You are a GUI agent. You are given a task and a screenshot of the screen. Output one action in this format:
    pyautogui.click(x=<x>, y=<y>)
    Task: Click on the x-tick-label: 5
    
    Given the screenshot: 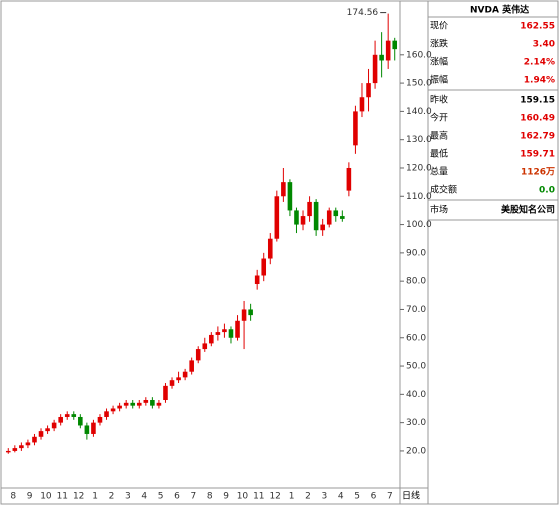 What is the action you would take?
    pyautogui.click(x=357, y=497)
    